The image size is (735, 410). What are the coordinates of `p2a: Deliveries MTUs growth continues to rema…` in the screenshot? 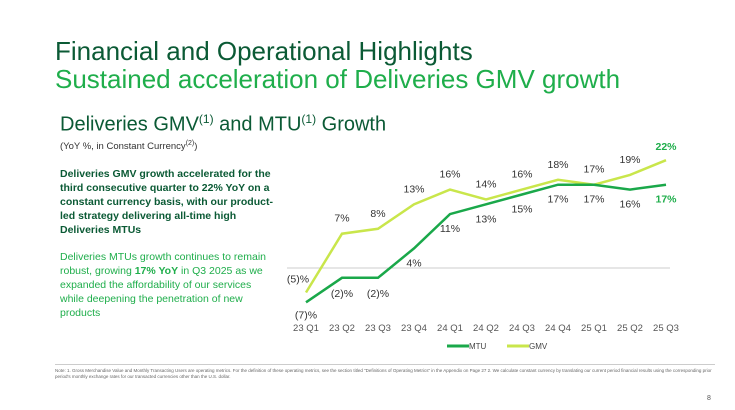 It's located at (163, 264).